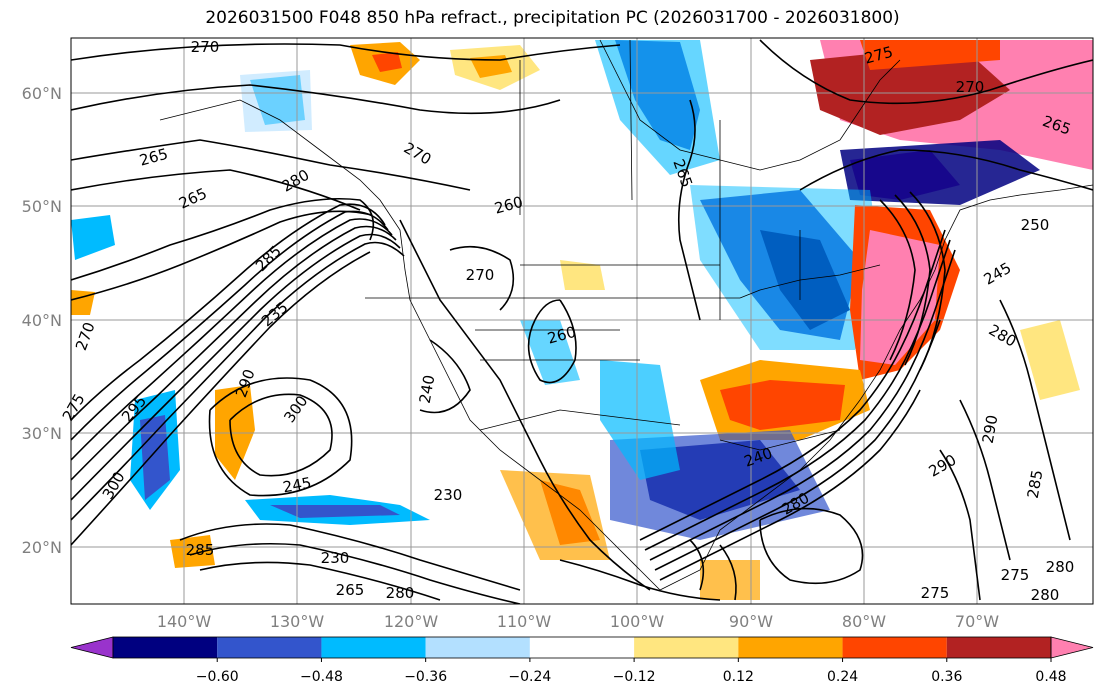 Image resolution: width=1105 pixels, height=698 pixels. What do you see at coordinates (425, 677) in the screenshot?
I see `colorbar-tick-label: −0.36` at bounding box center [425, 677].